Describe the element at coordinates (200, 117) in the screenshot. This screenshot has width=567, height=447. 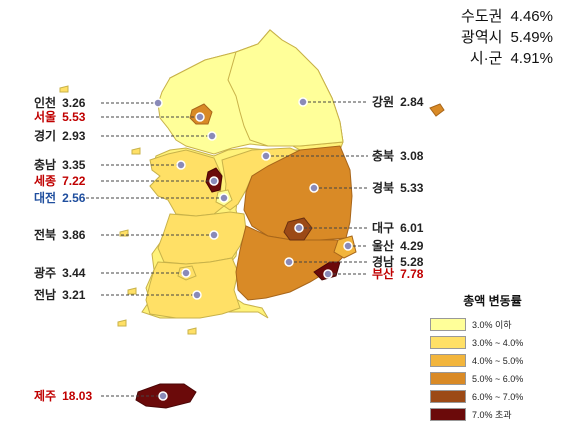
I see `marker-seoul` at that location.